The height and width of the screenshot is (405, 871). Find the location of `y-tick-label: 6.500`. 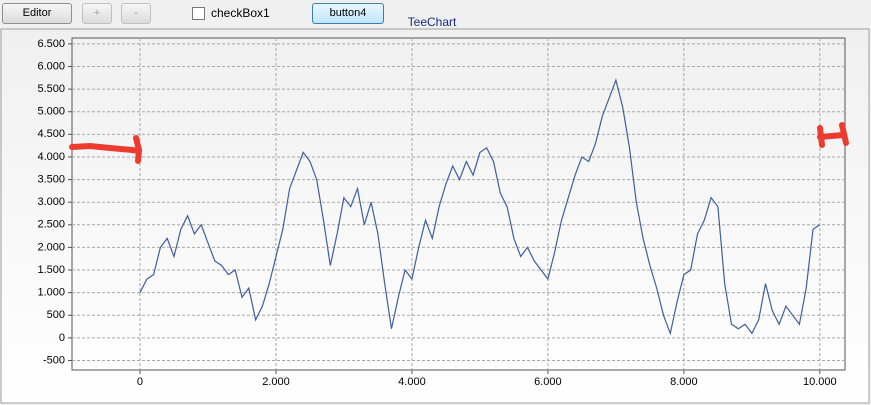

y-tick-label: 6.500 is located at coordinates (51, 44).